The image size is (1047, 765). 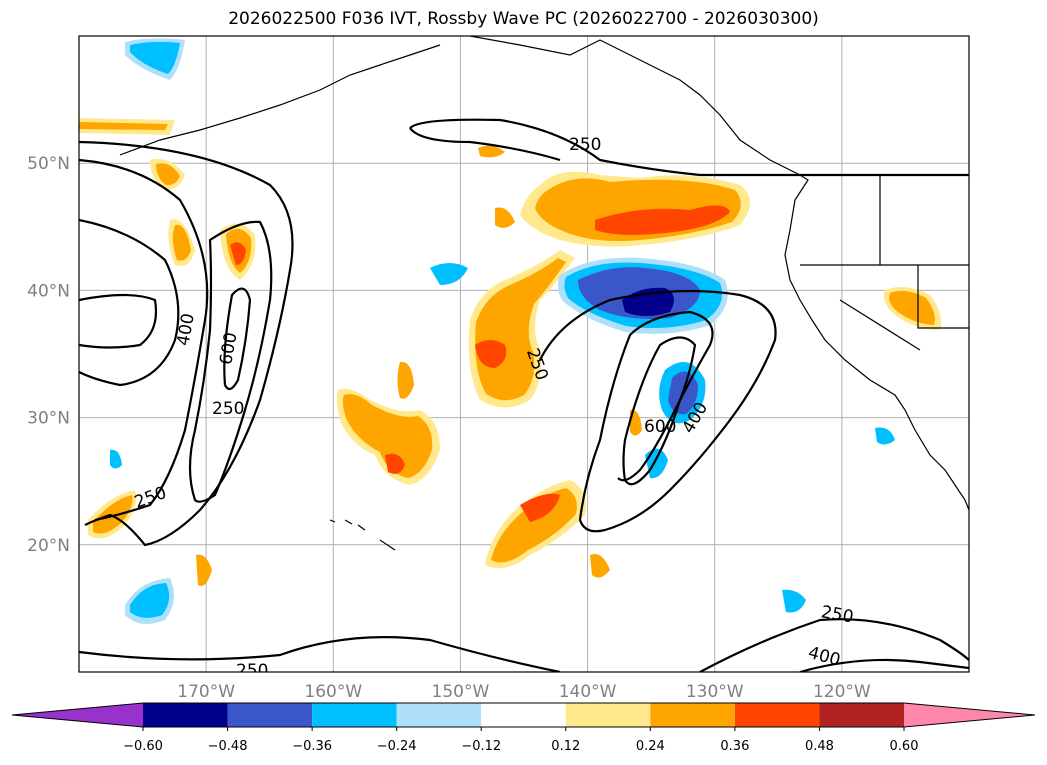 I want to click on latitude-label: 40°N, so click(x=48, y=291).